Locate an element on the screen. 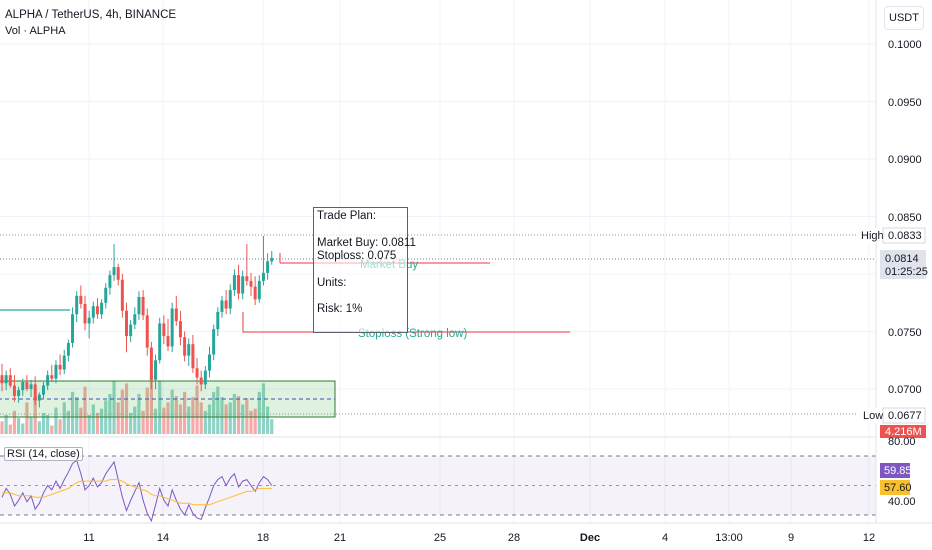  time-axis: 11 14 18 21 25 28 Dec 4 13:00 9 12 is located at coordinates (466, 533).